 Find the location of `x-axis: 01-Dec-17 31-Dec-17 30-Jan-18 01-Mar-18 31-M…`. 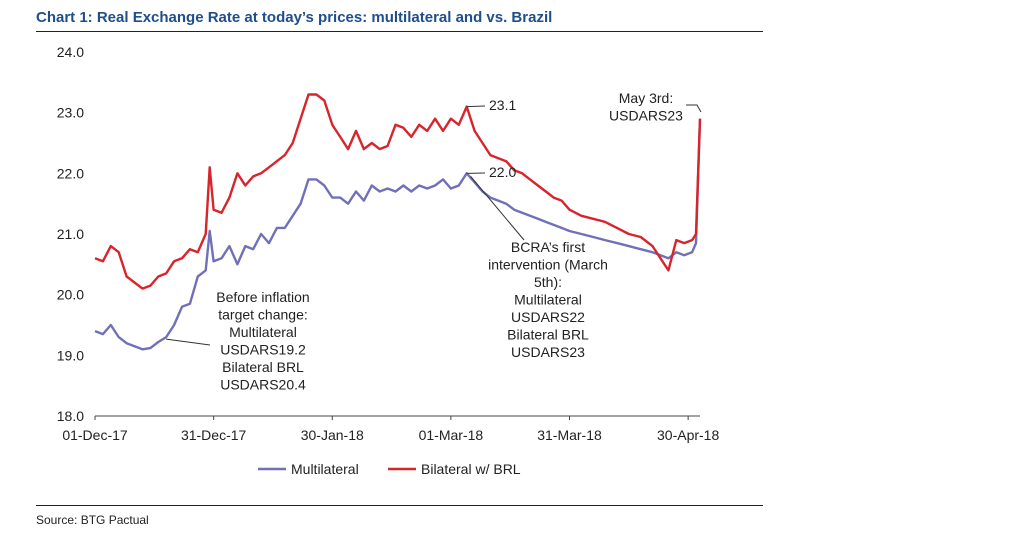

x-axis: 01-Dec-17 31-Dec-17 30-Jan-18 01-Mar-18 31-M… is located at coordinates (390, 429).